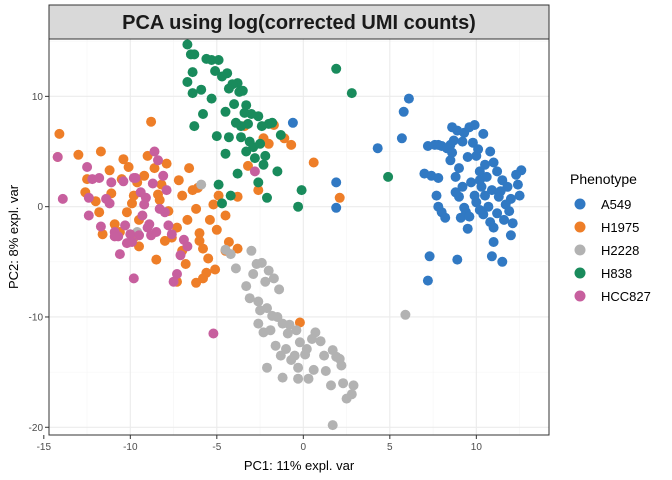 The height and width of the screenshot is (480, 672). I want to click on legend-key-h2228, so click(580, 250).